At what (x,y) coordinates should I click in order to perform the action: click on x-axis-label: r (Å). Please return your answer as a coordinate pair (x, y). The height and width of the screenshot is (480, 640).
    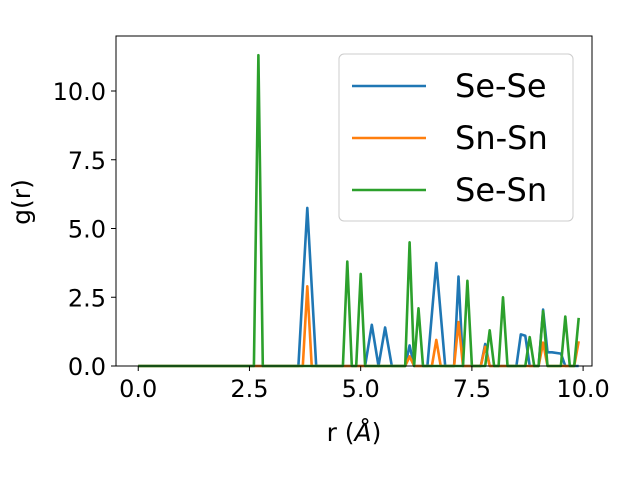
    Looking at the image, I should click on (354, 432).